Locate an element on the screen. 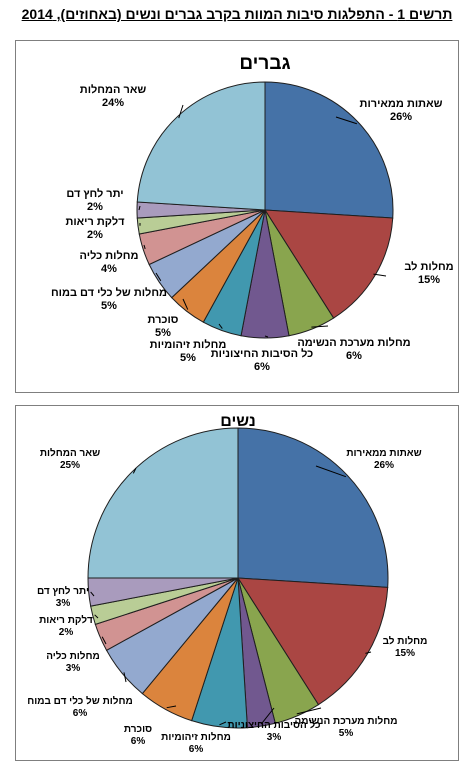  men-data-label-value: 15% is located at coordinates (429, 280).